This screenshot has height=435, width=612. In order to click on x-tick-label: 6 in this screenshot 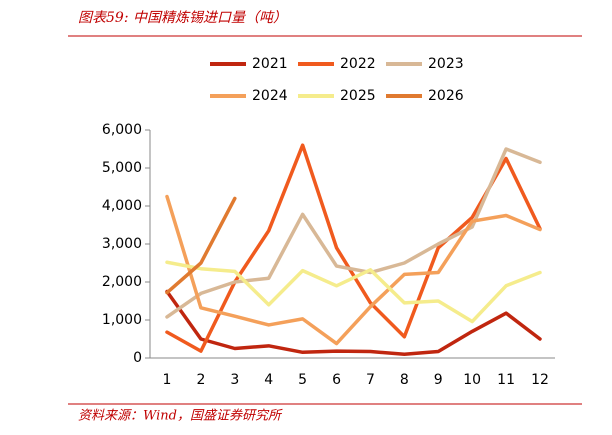, I will do `click(336, 380)`.